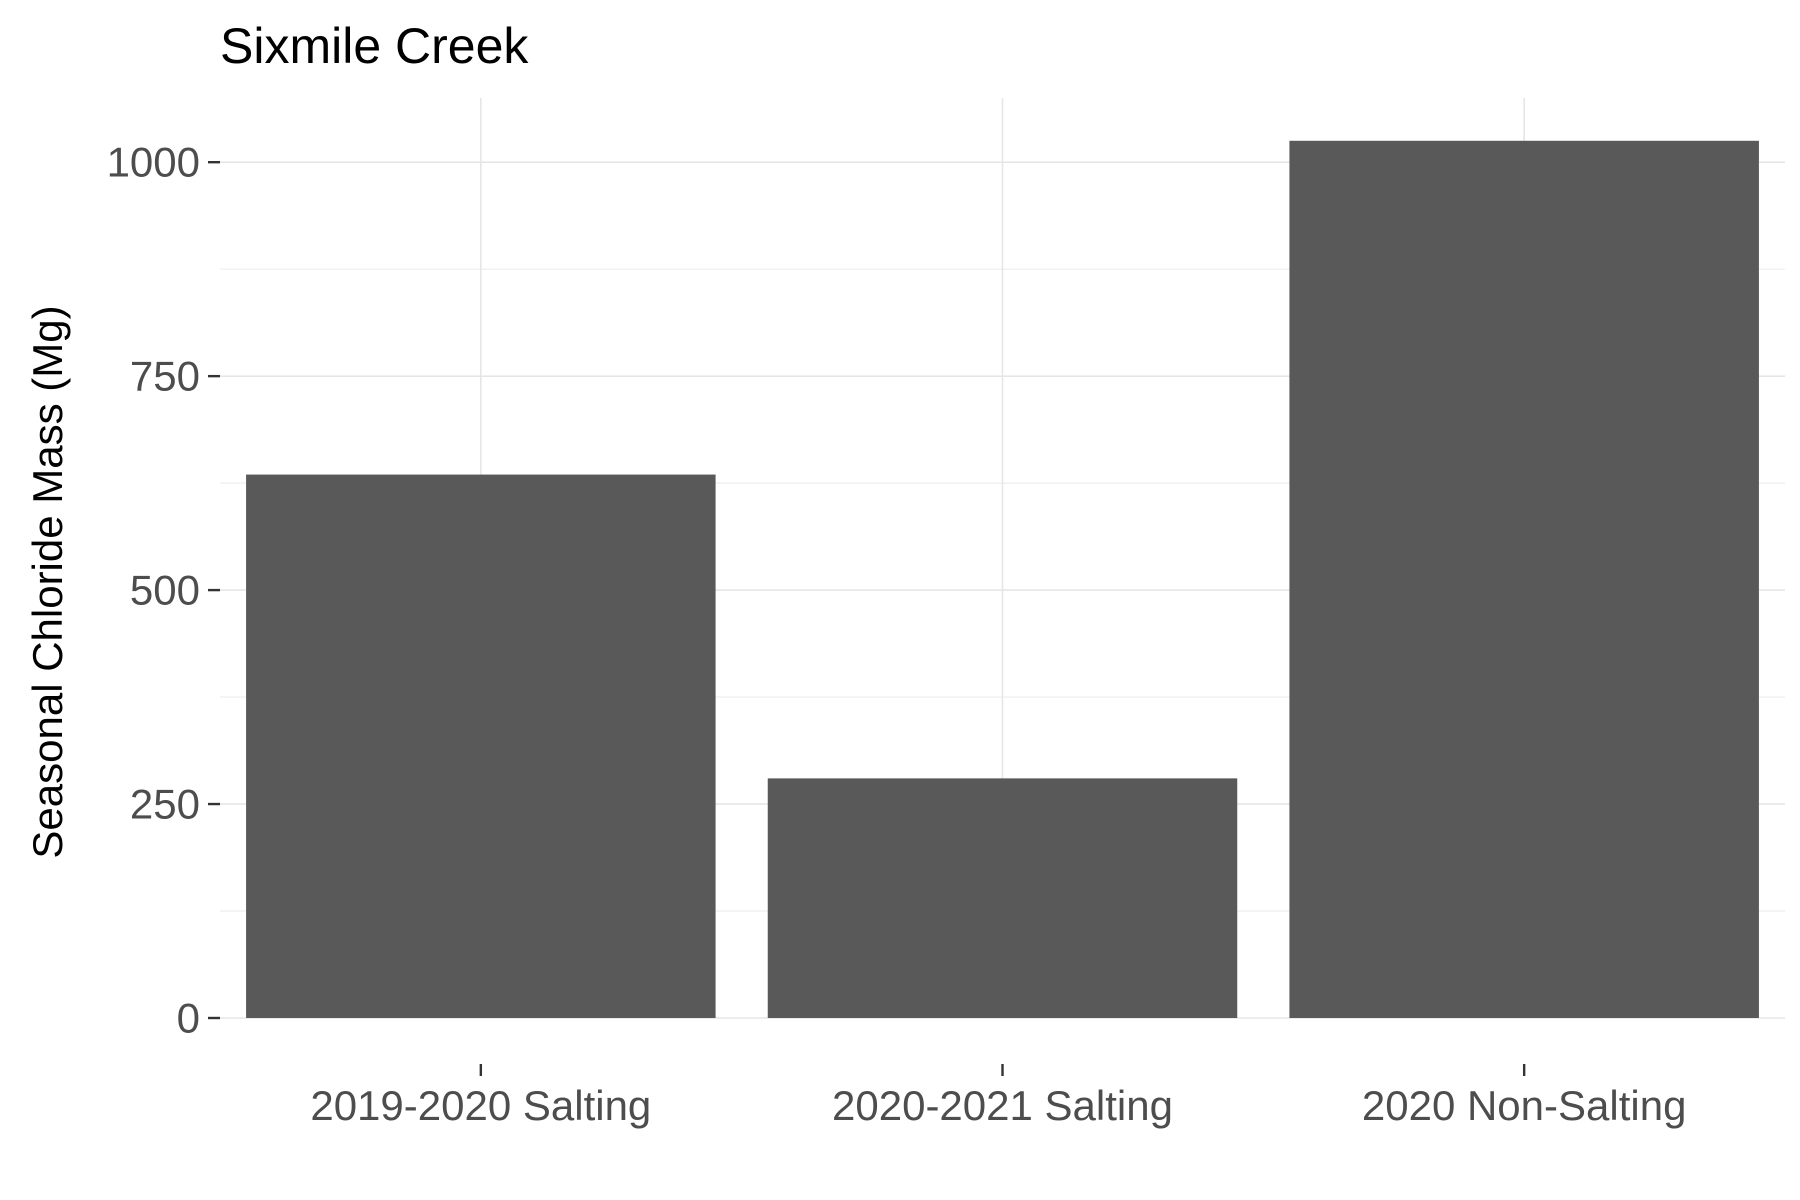 The image size is (1800, 1200). Describe the element at coordinates (47, 581) in the screenshot. I see `y-axis-title: Seasonal Chloride Mass (Mg)` at that location.